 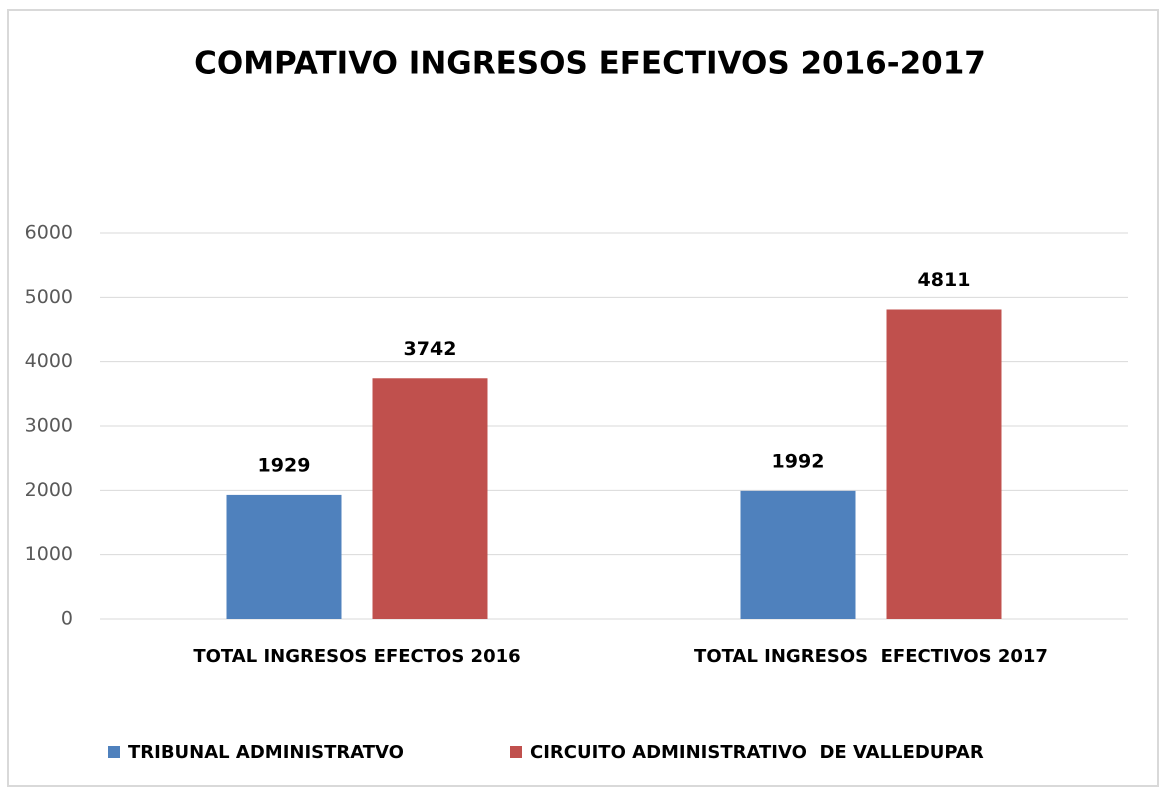 What do you see at coordinates (49, 361) in the screenshot?
I see `y-tick-label: 4000` at bounding box center [49, 361].